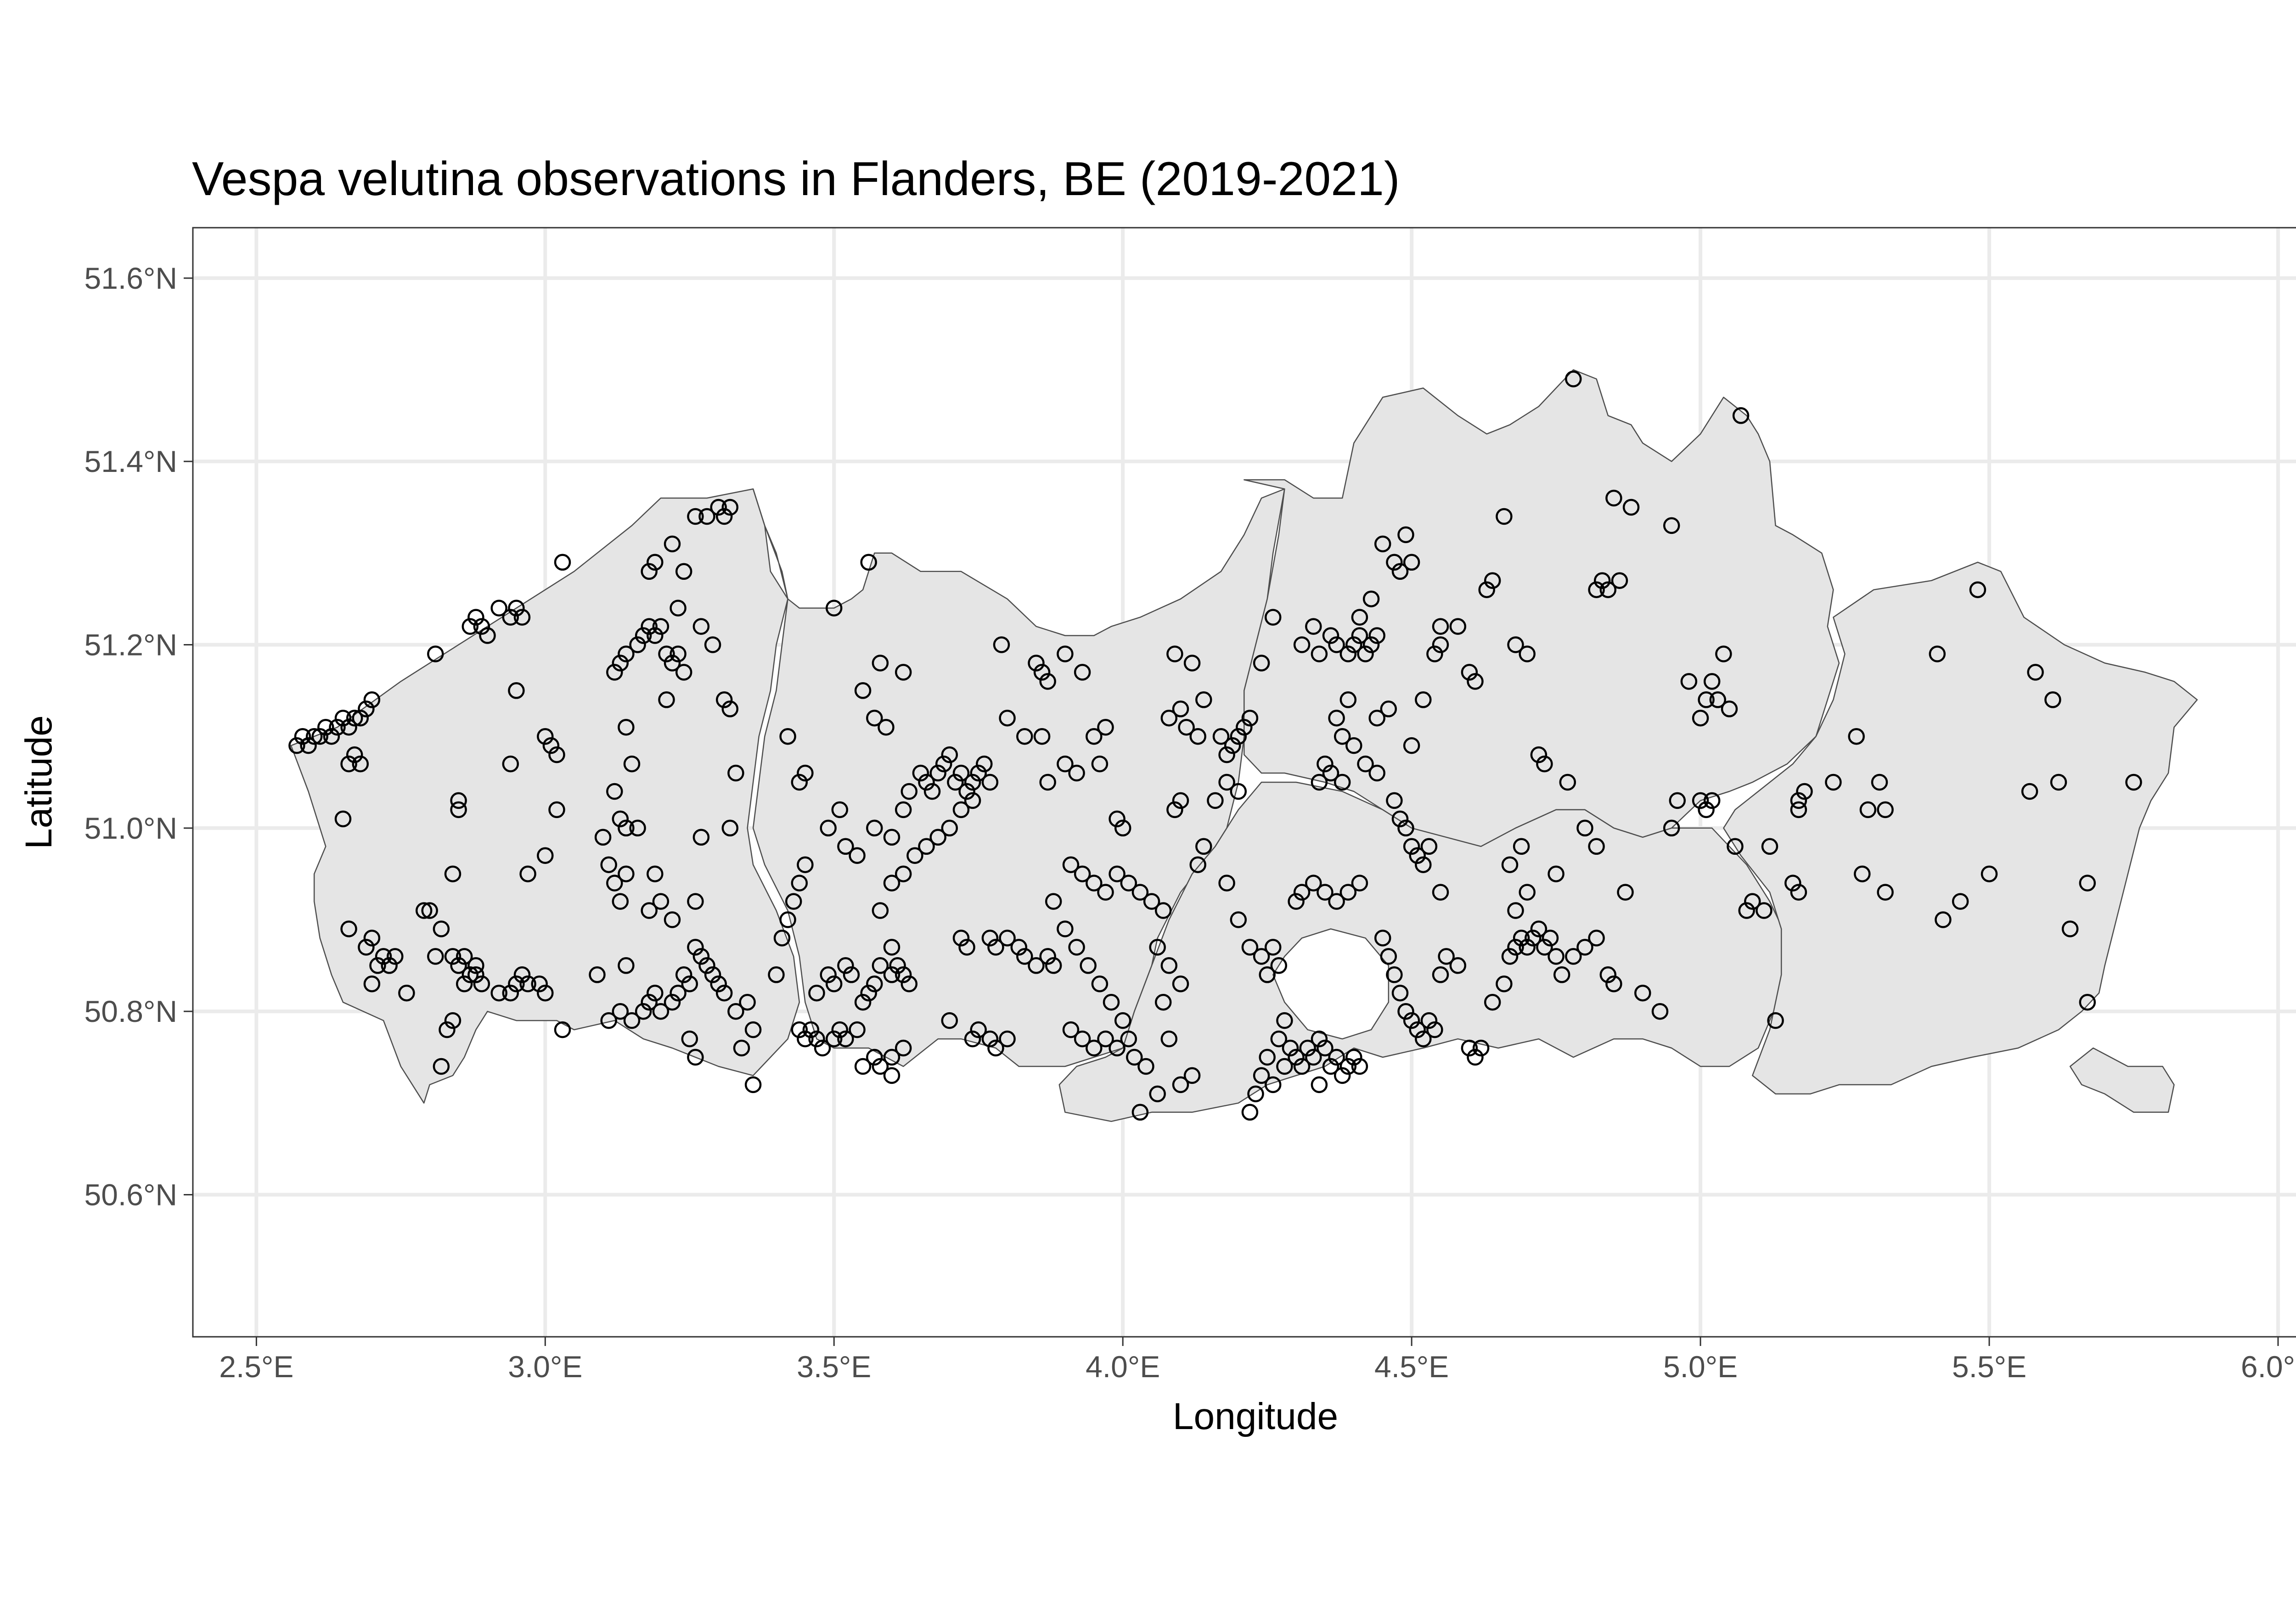 This screenshot has height=1598, width=2296. Describe the element at coordinates (130, 645) in the screenshot. I see `y-tick-label: 51.2°N` at that location.